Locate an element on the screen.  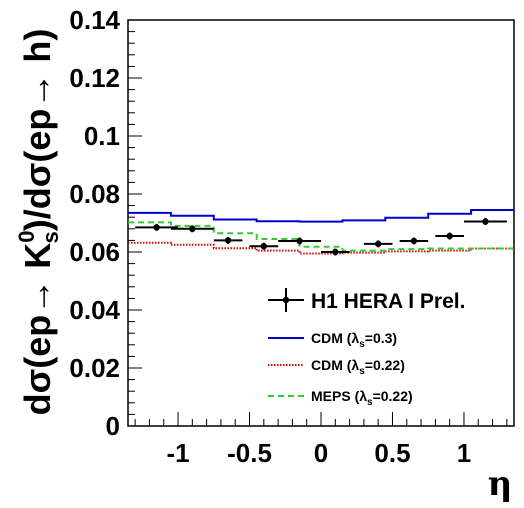
y-axis-title: dσ(ep→ K0s)/dσ(ep→ h) is located at coordinates (38, 222).